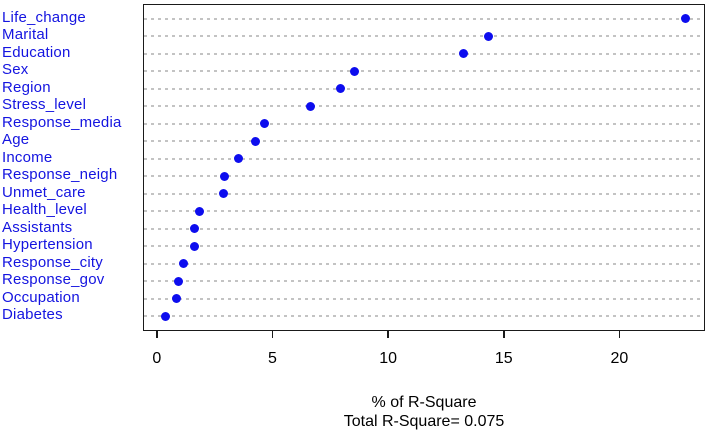 This screenshot has width=708, height=435. What do you see at coordinates (62, 122) in the screenshot?
I see `category-label: Response_media` at bounding box center [62, 122].